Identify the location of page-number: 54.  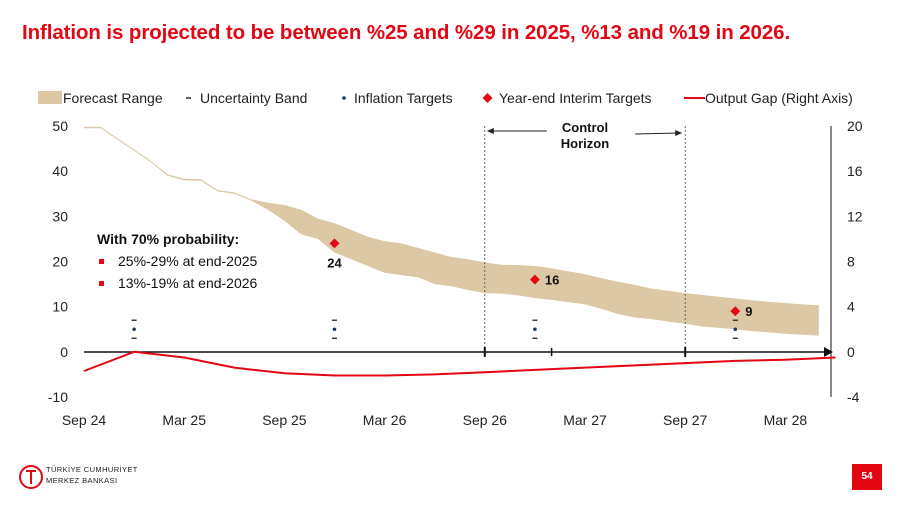
(867, 477).